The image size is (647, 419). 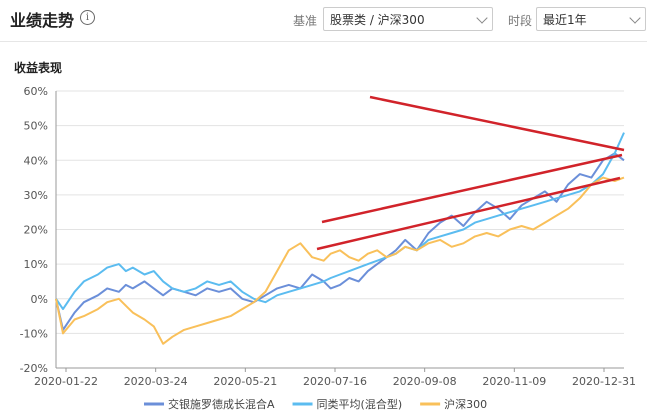 I want to click on period-value: 最近1年, so click(x=565, y=20).